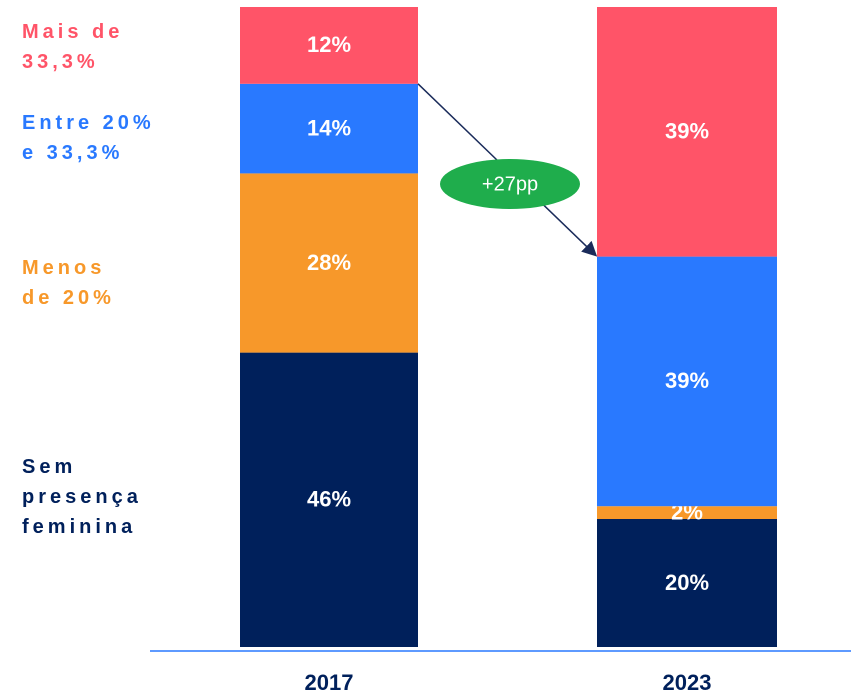 The image size is (851, 696). What do you see at coordinates (82, 497) in the screenshot?
I see `legend-label: Sem presença feminina` at bounding box center [82, 497].